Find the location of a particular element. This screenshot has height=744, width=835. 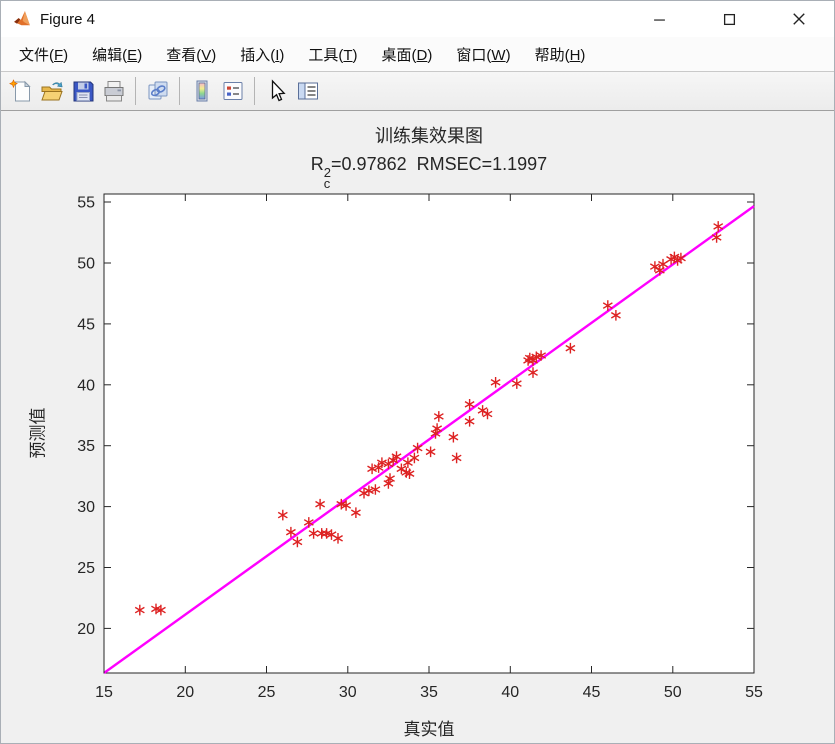

close-button is located at coordinates (799, 19).